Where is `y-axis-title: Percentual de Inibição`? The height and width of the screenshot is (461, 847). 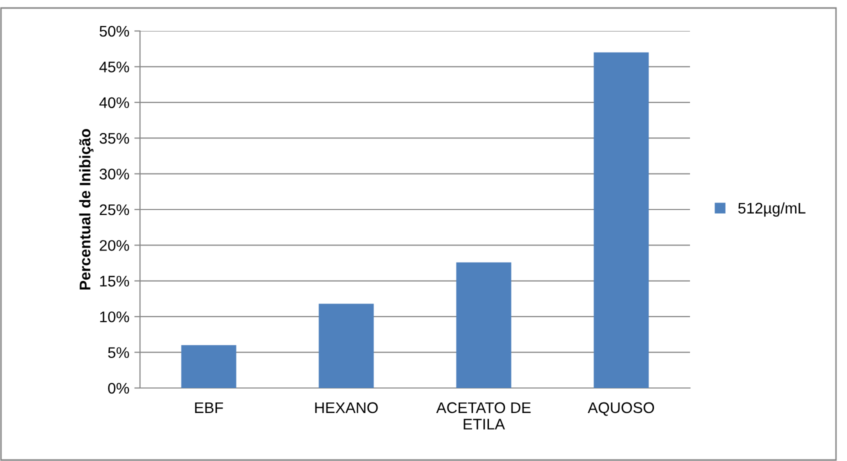
y-axis-title: Percentual de Inibição is located at coordinates (86, 209).